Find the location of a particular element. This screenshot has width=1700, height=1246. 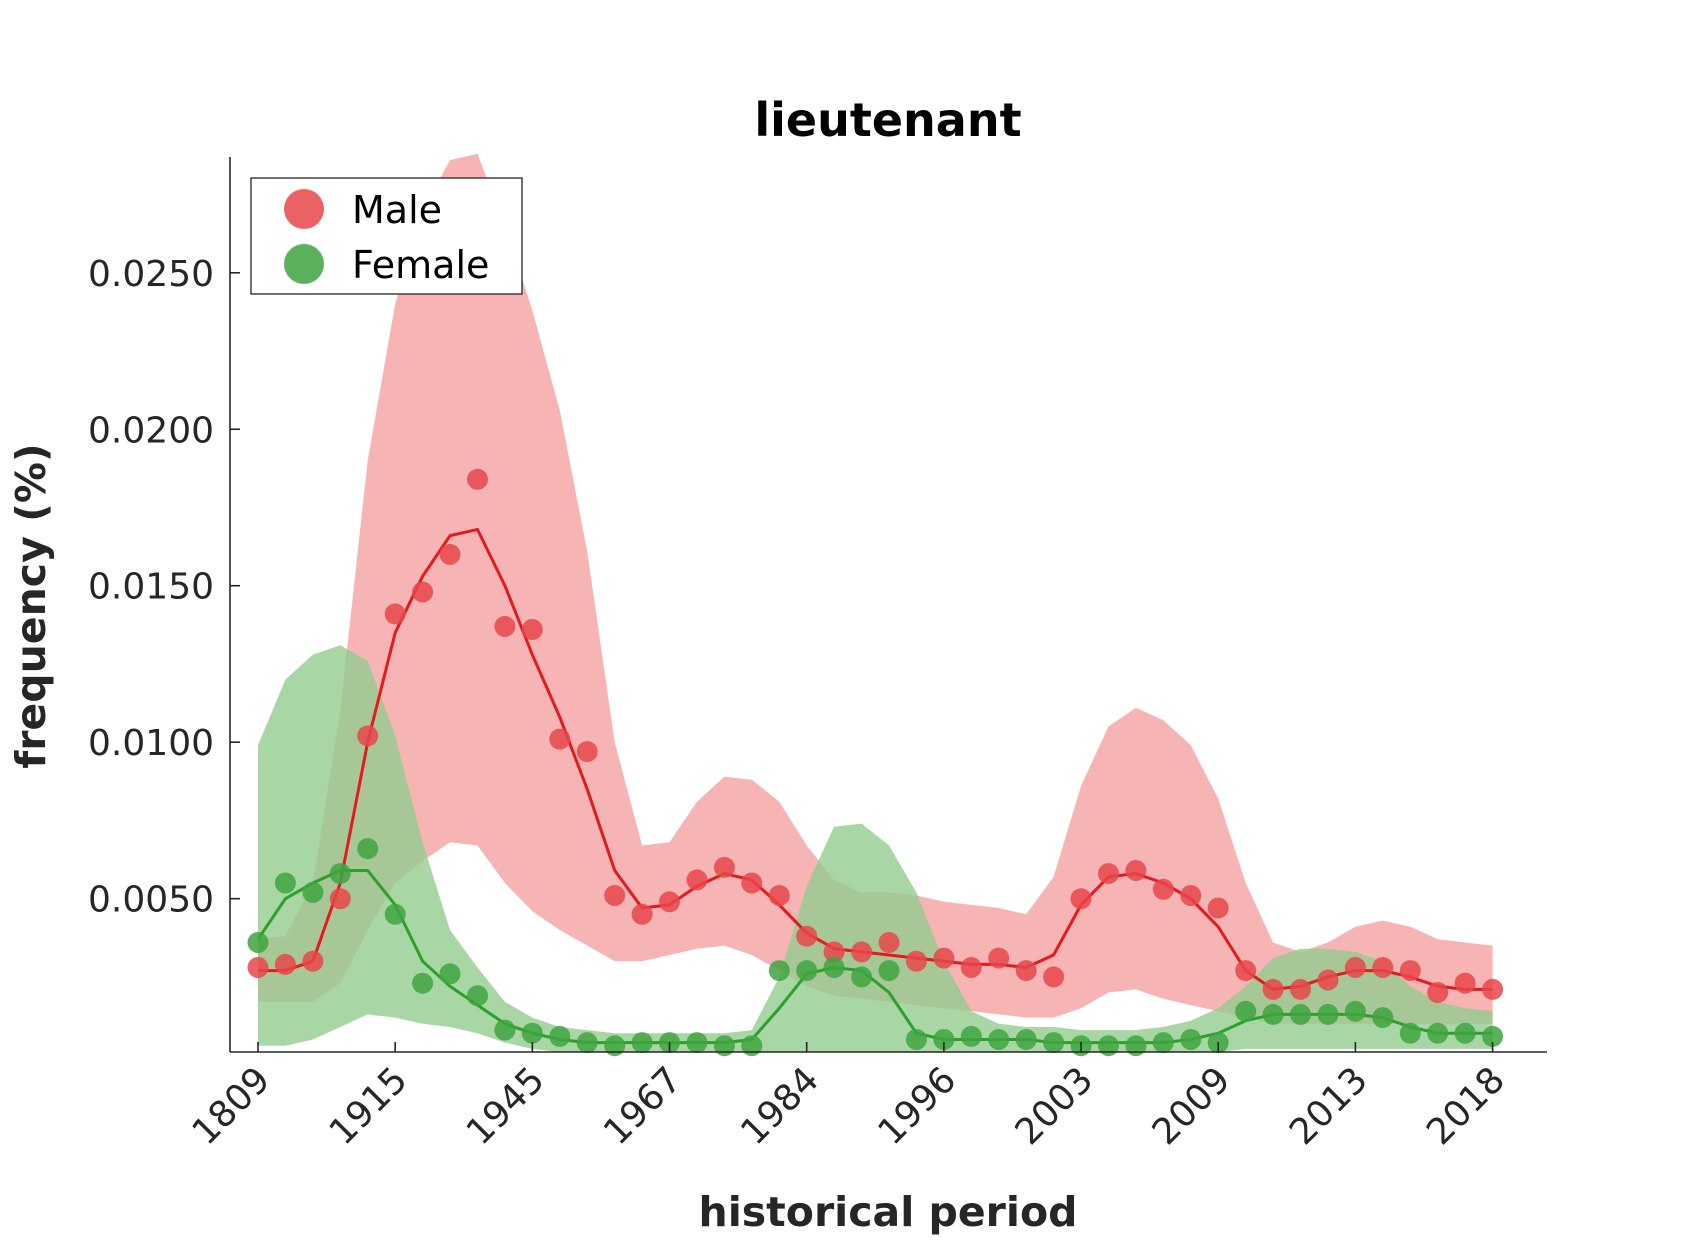

legend-marker-female is located at coordinates (304, 264).